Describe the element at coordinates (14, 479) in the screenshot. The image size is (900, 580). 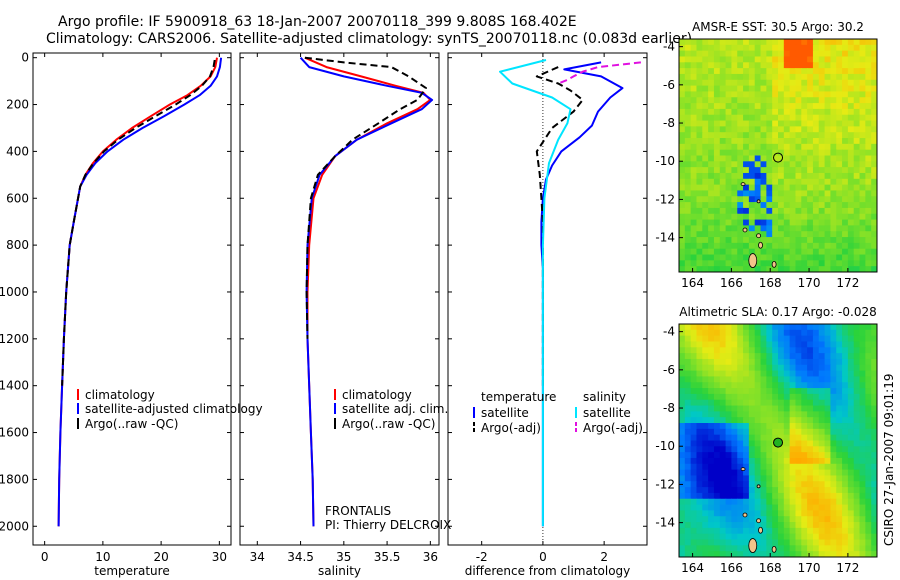
I see `temperature-ytick-label: 1800` at that location.